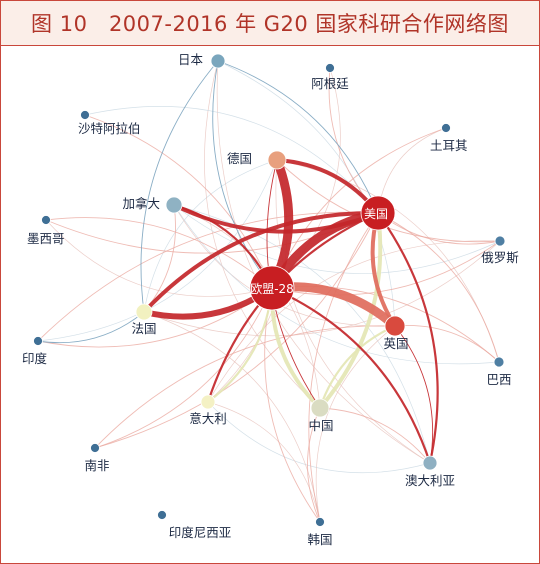 This screenshot has height=564, width=540. What do you see at coordinates (38, 341) in the screenshot?
I see `node-in` at bounding box center [38, 341].